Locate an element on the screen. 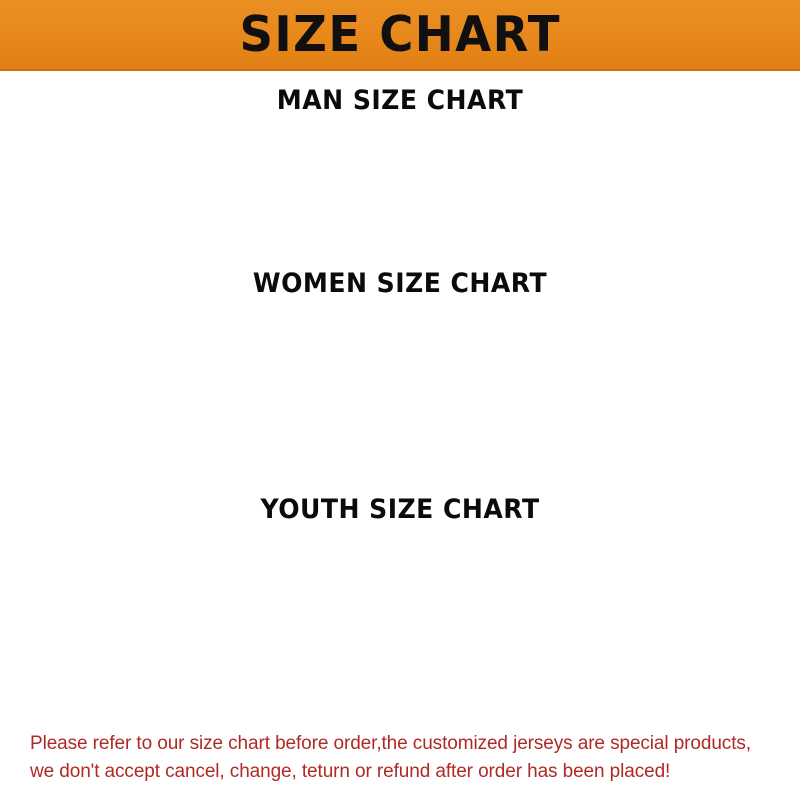 This screenshot has height=800, width=800. page-banner: SIZE CHART is located at coordinates (400, 35).